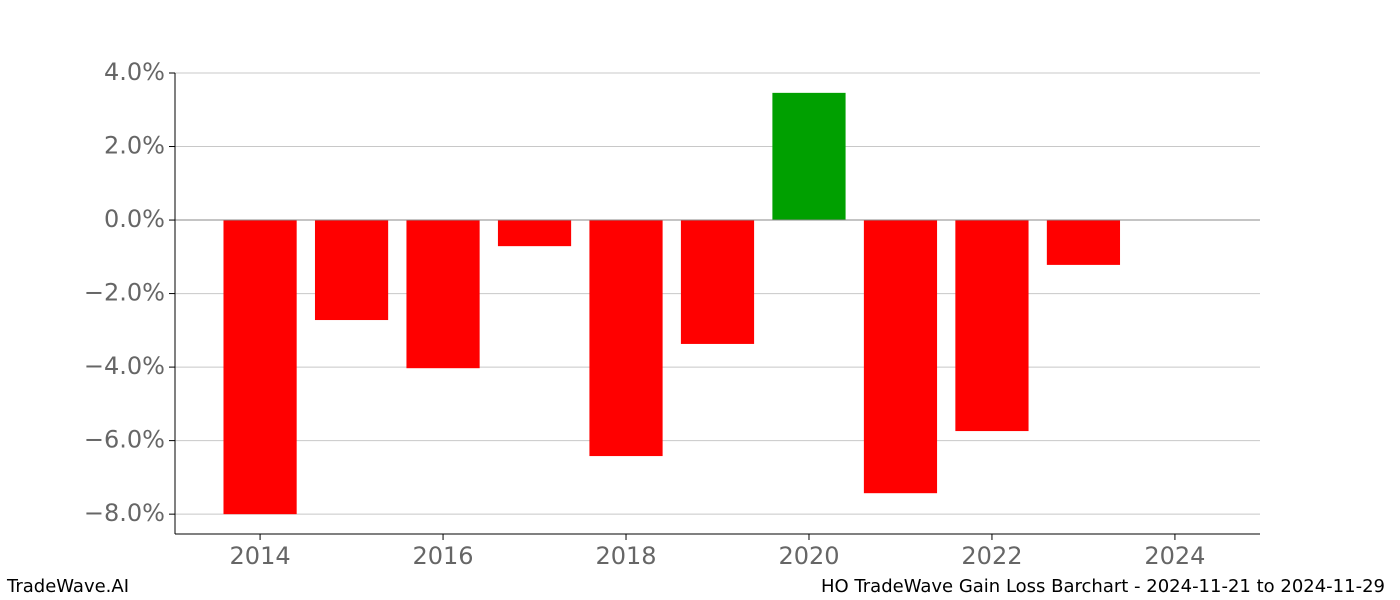 The width and height of the screenshot is (1400, 600). I want to click on x-tick-label: 2020, so click(808, 556).